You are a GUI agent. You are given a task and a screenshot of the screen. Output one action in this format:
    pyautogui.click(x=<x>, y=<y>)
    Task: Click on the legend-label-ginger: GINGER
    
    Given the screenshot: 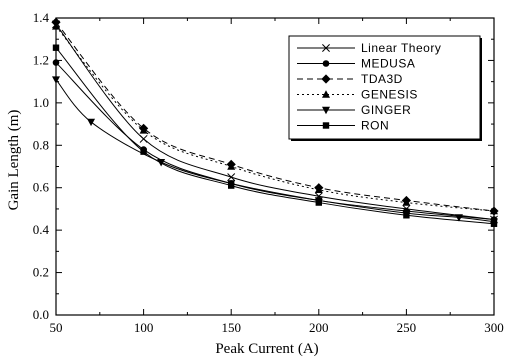 What is the action you would take?
    pyautogui.click(x=386, y=110)
    